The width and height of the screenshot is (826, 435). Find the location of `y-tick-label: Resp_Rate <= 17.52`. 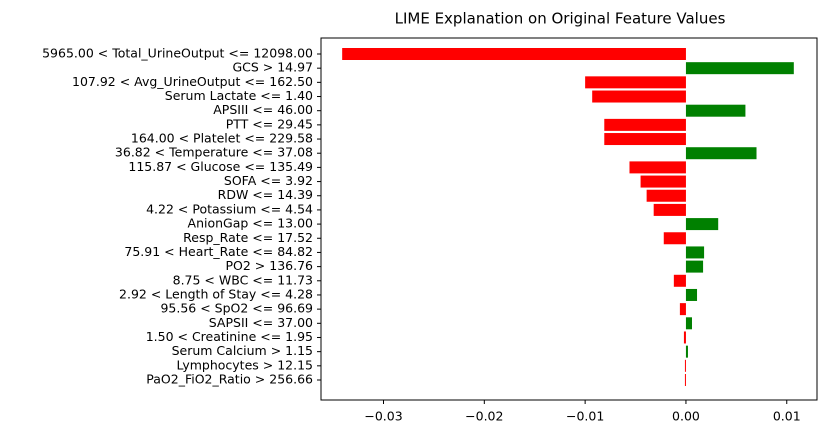

y-tick-label: Resp_Rate <= 17.52 is located at coordinates (248, 237).